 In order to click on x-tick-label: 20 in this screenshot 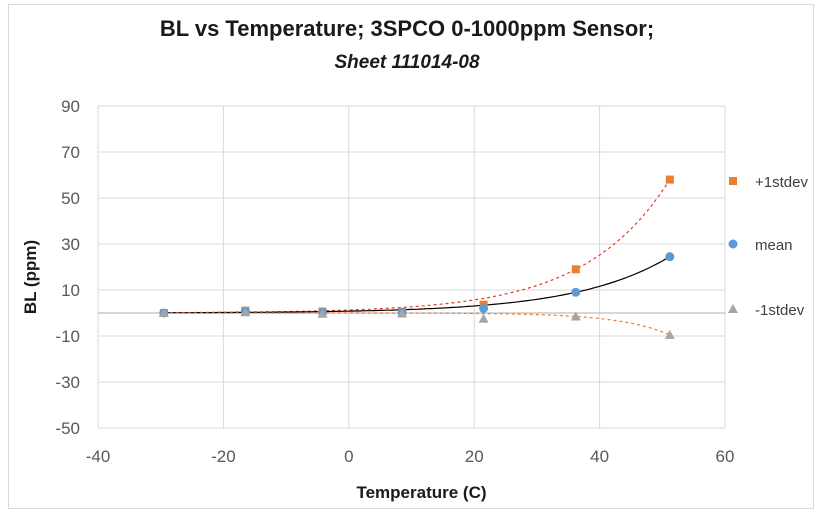, I will do `click(474, 456)`.